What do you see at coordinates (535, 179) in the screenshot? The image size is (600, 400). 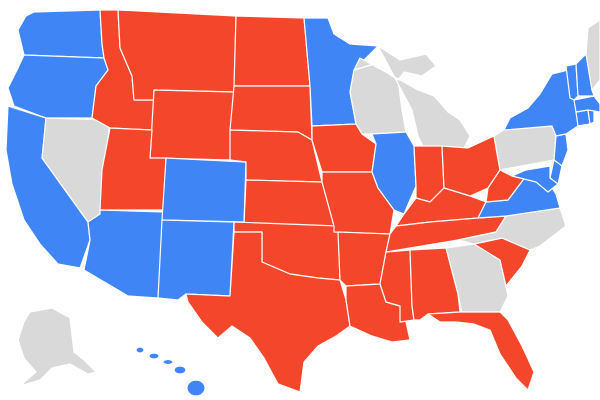 I see `state-maryland` at bounding box center [535, 179].